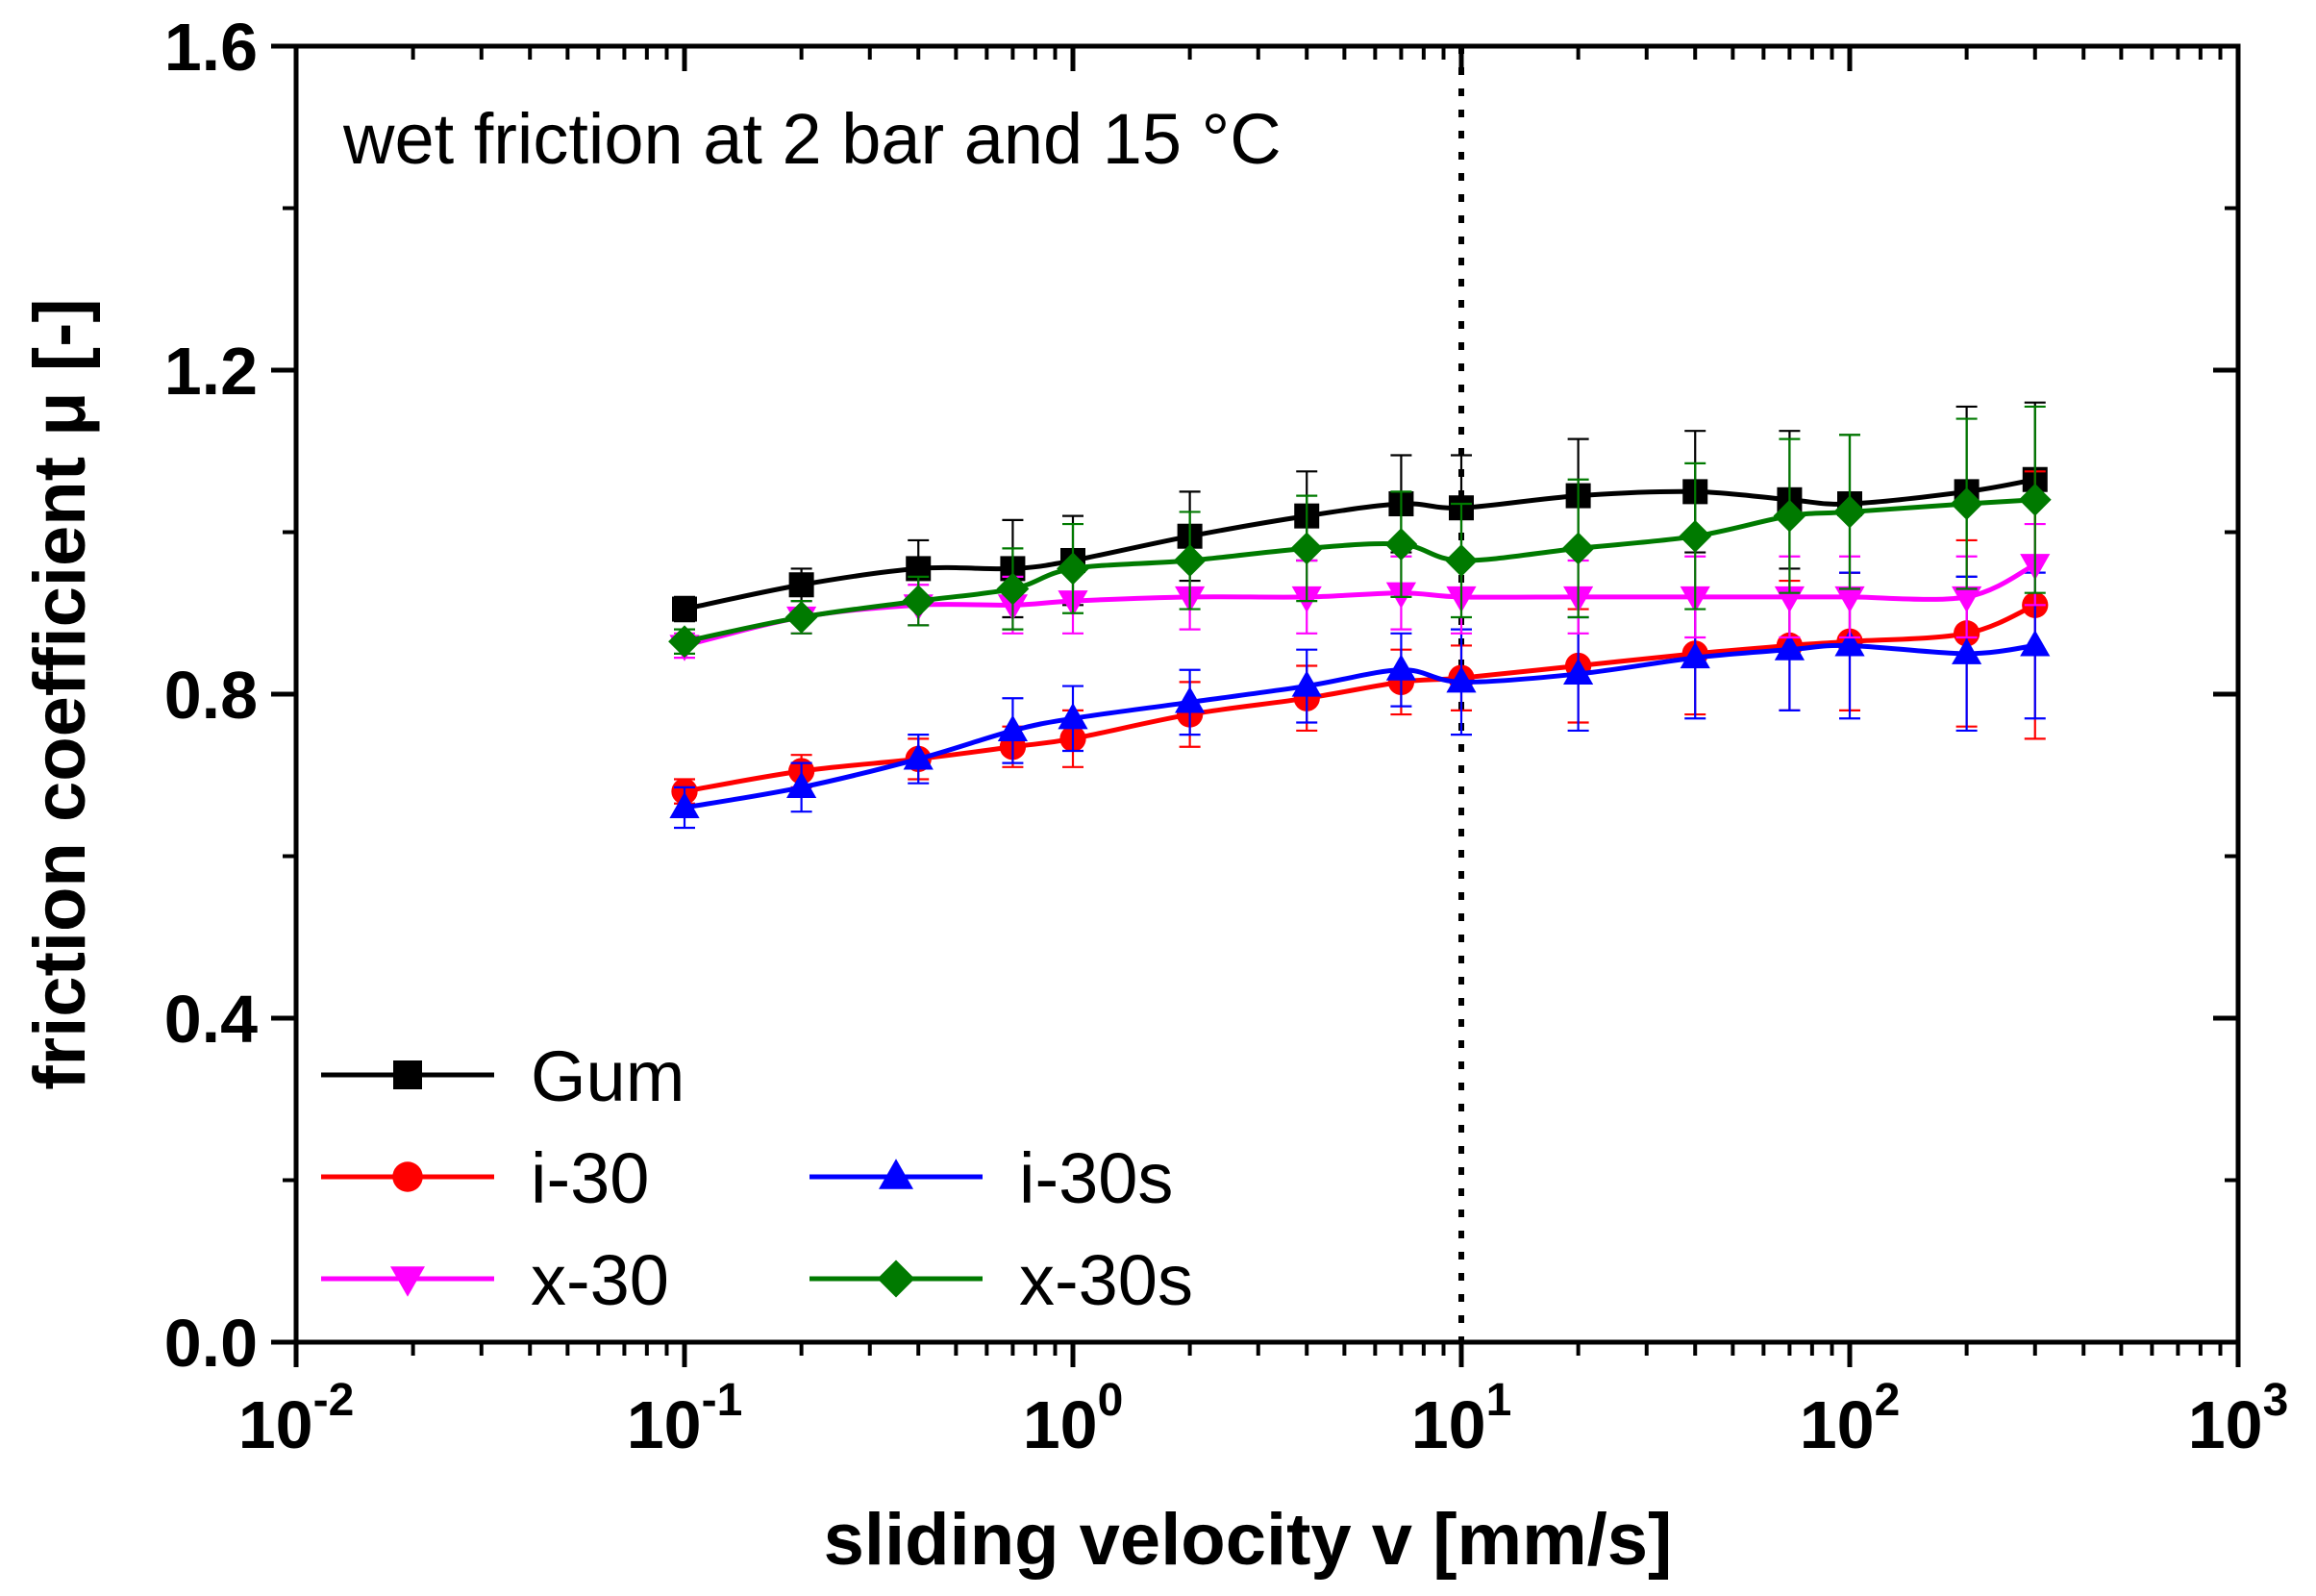 The image size is (2316, 1596). Describe the element at coordinates (211, 372) in the screenshot. I see `y-tick-label: 1.2` at that location.